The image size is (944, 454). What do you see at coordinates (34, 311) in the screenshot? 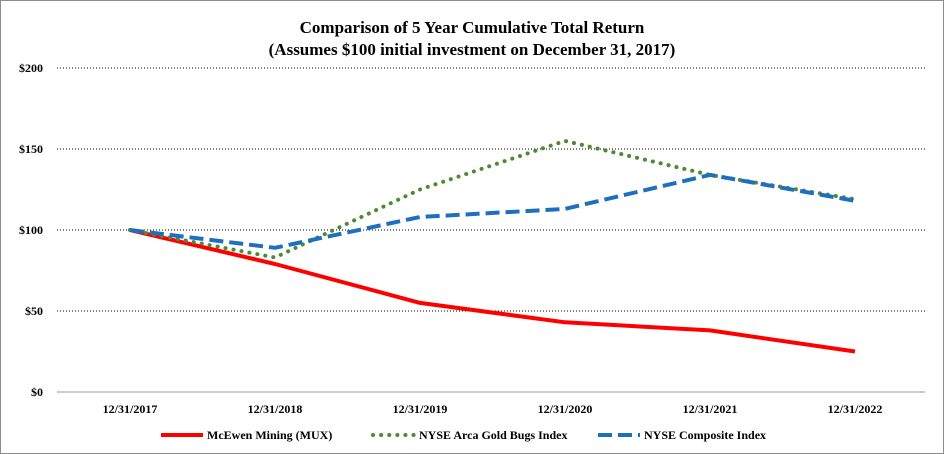
I see `y-tick-label: $50` at bounding box center [34, 311].